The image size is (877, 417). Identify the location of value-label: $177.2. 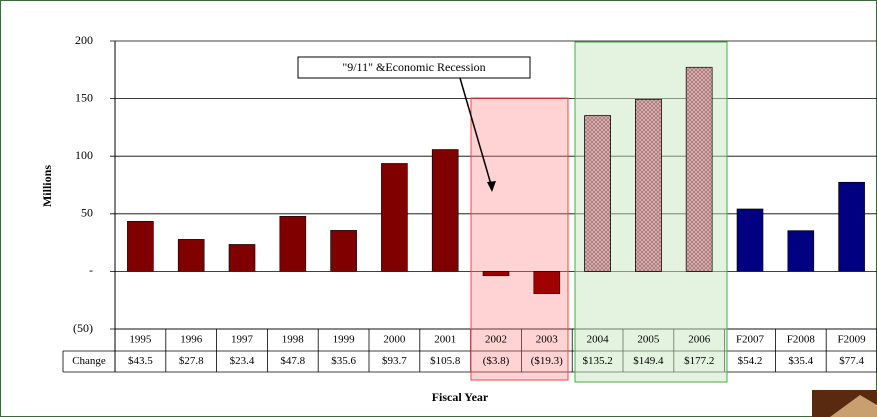
(699, 361).